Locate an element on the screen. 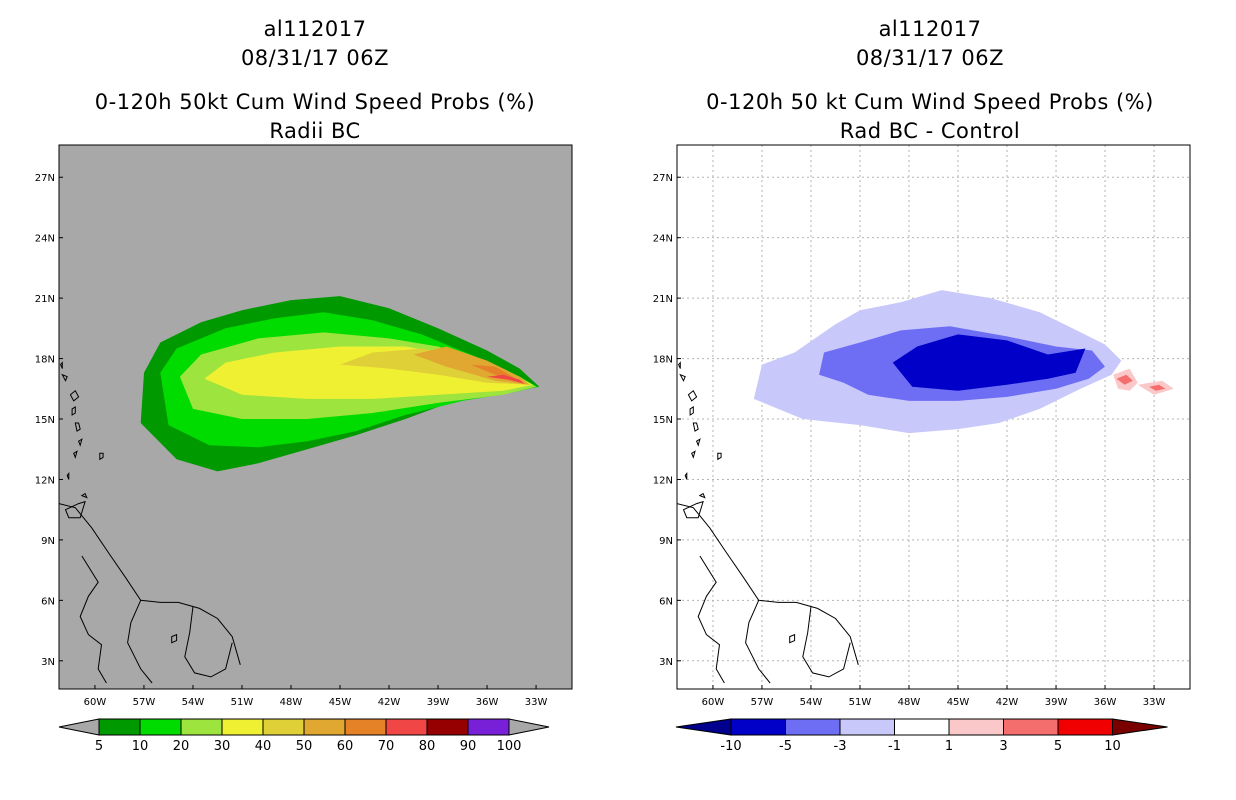 Image resolution: width=1236 pixels, height=800 pixels. right-coastline-south-america is located at coordinates (768, 584).